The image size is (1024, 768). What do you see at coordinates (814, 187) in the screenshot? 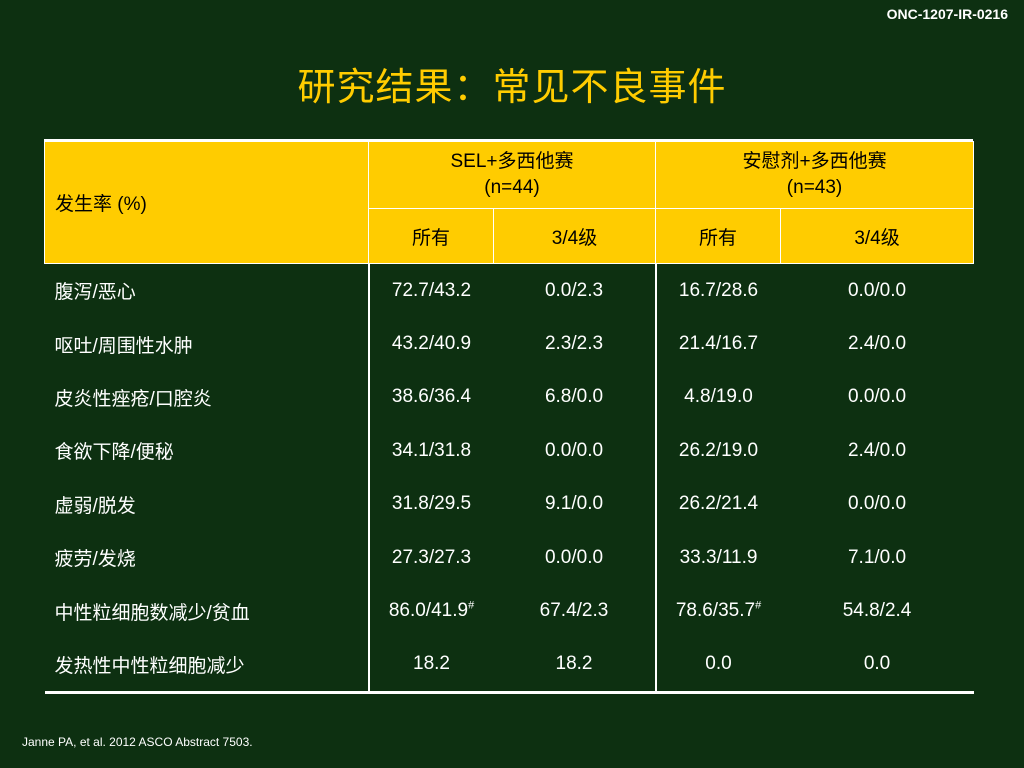
I see `group-n: (n=43)` at bounding box center [814, 187].